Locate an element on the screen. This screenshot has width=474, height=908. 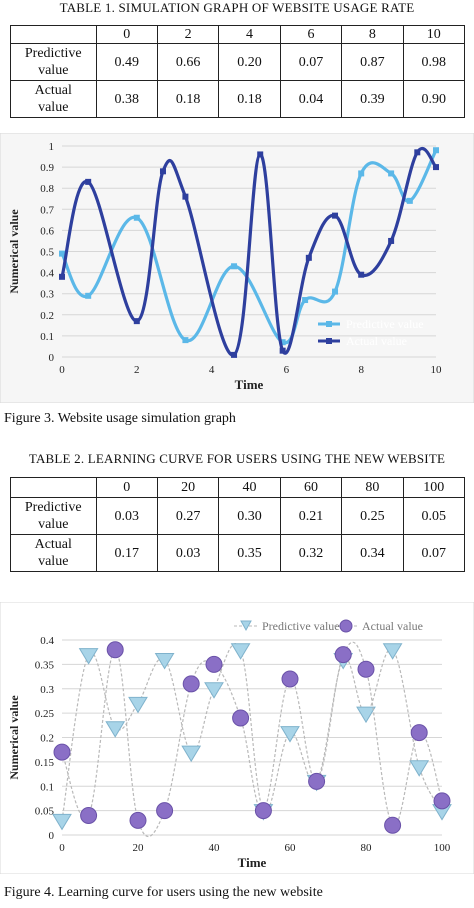
table-row: Predictive value 0.49 0.66 0.20 0.07 0.87 0.98 is located at coordinates (238, 62).